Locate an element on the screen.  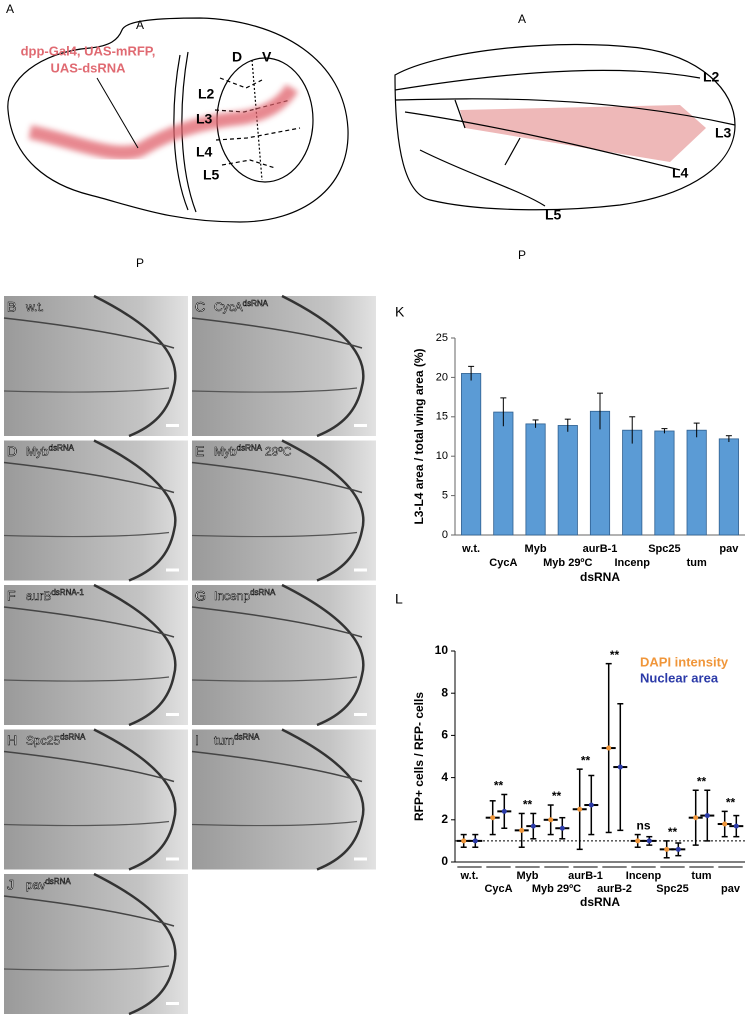
genotype-label: IncenpdsRNA is located at coordinates (245, 595).